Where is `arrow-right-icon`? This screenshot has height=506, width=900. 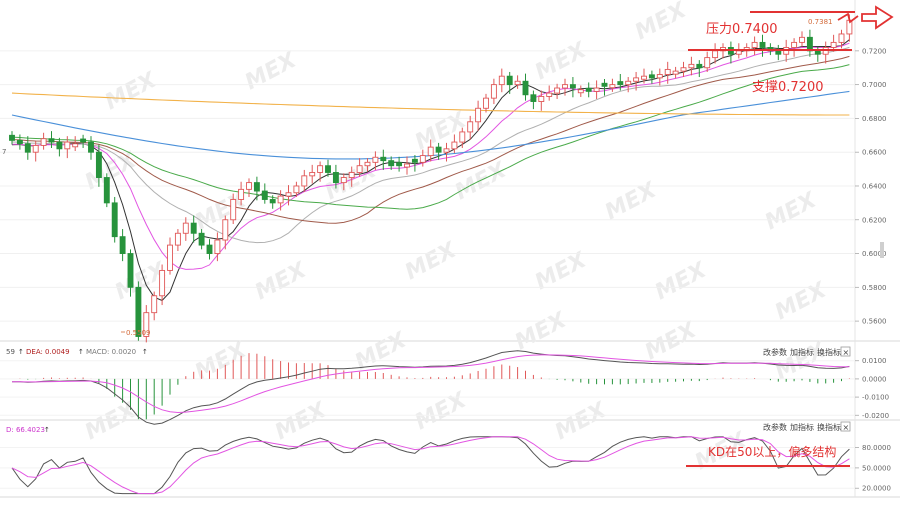
arrow-right-icon is located at coordinates (877, 17).